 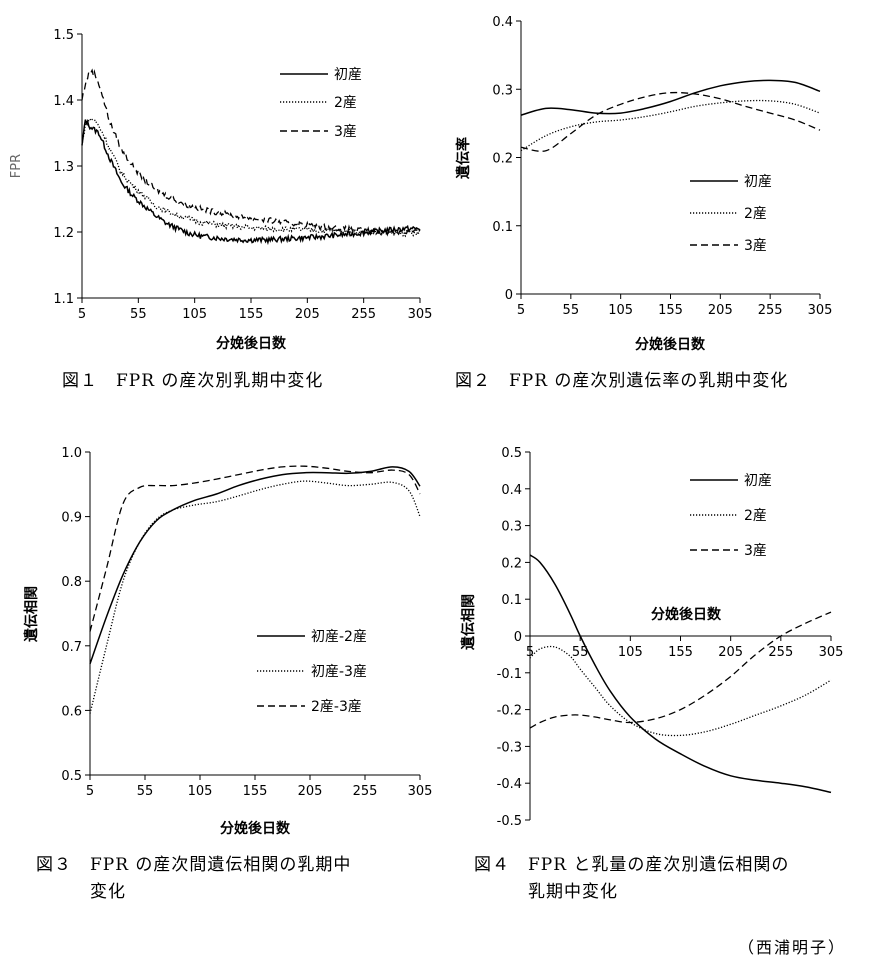 What do you see at coordinates (509, 711) in the screenshot?
I see `y-tick-label: -0.2` at bounding box center [509, 711].